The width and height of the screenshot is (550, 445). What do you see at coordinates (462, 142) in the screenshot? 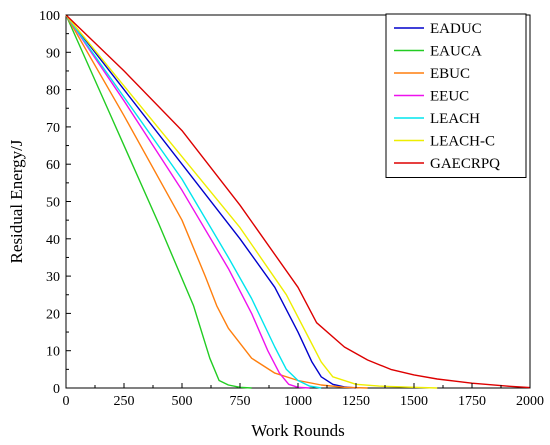
I see `legend-label-leach-c: LEACH-C` at bounding box center [462, 142].